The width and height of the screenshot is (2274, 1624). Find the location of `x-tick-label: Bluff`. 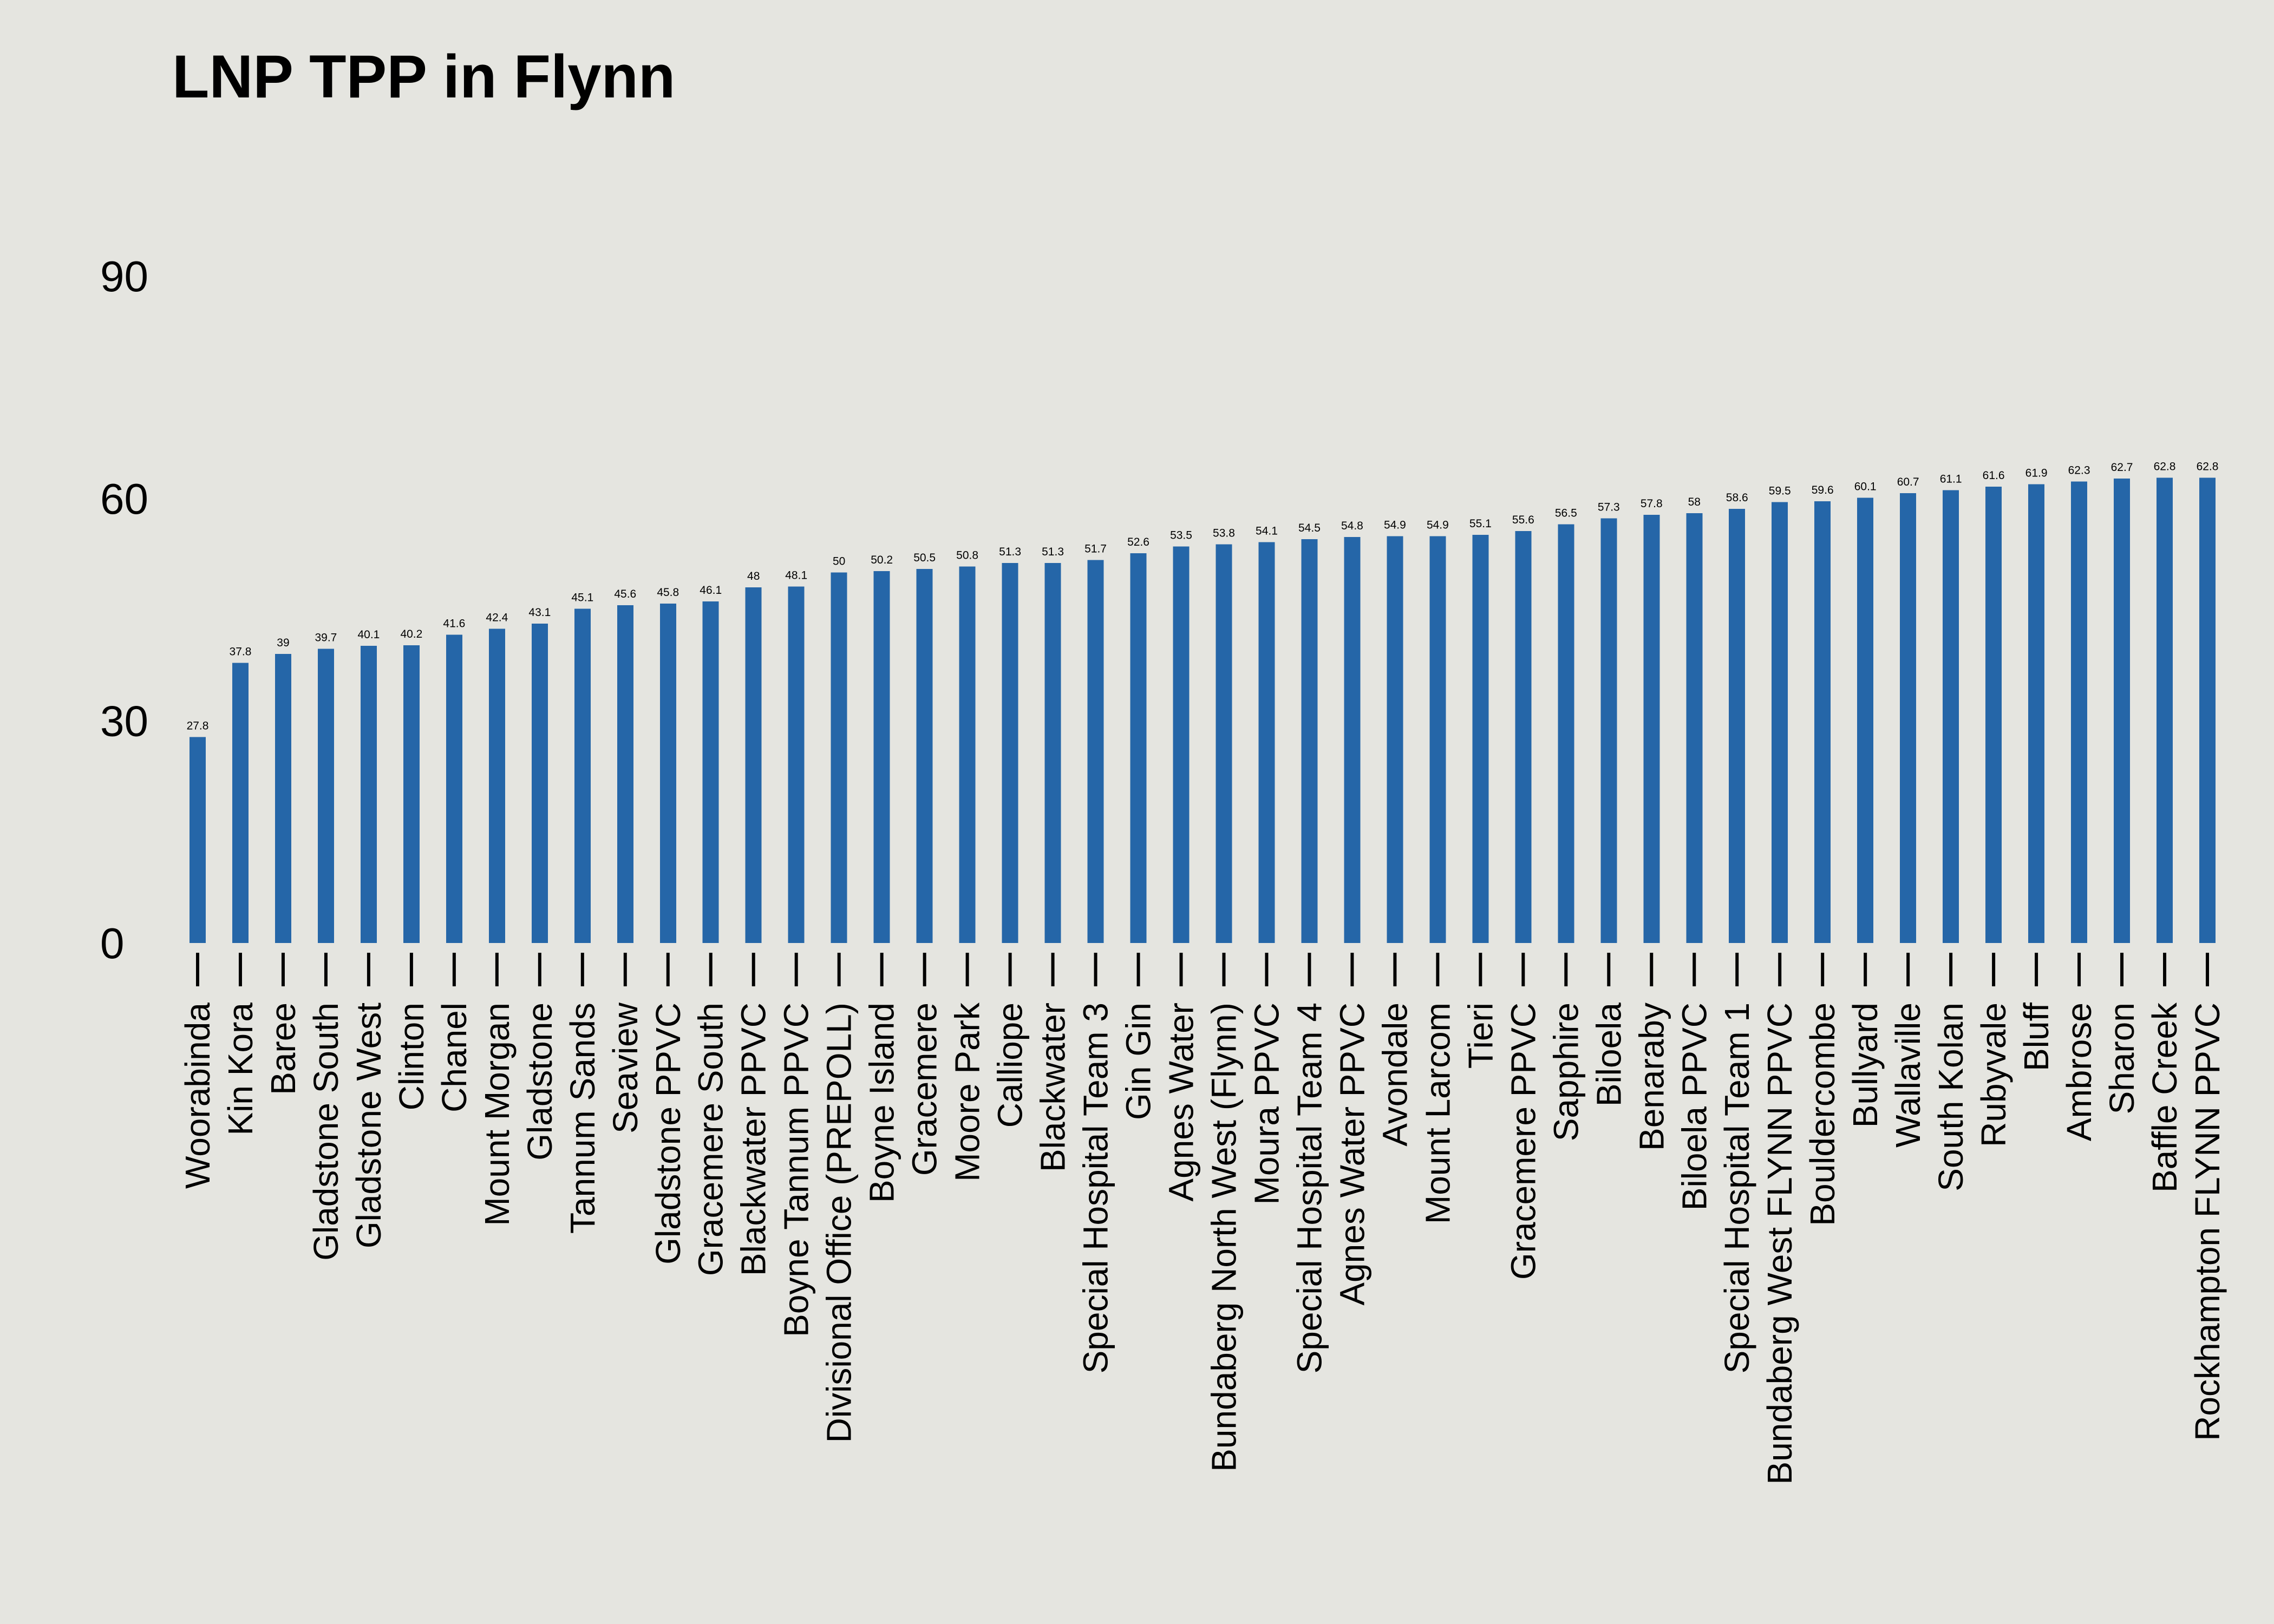

x-tick-label: Bluff is located at coordinates (2037, 1037).